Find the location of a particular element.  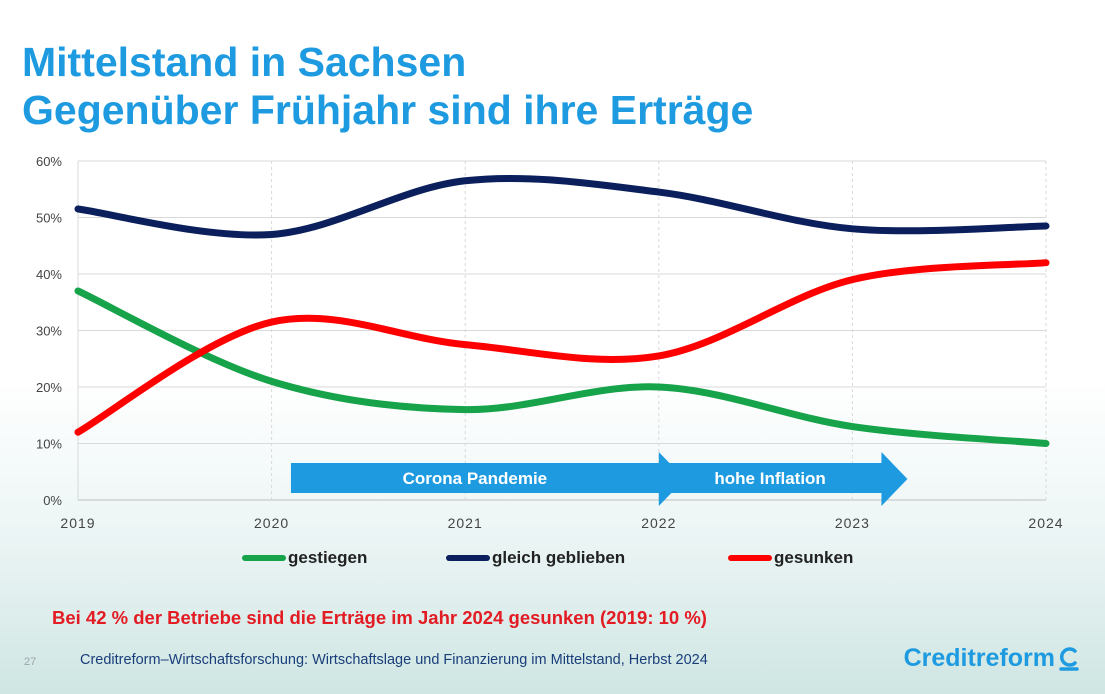

x-tick-label: 2023 is located at coordinates (852, 523).